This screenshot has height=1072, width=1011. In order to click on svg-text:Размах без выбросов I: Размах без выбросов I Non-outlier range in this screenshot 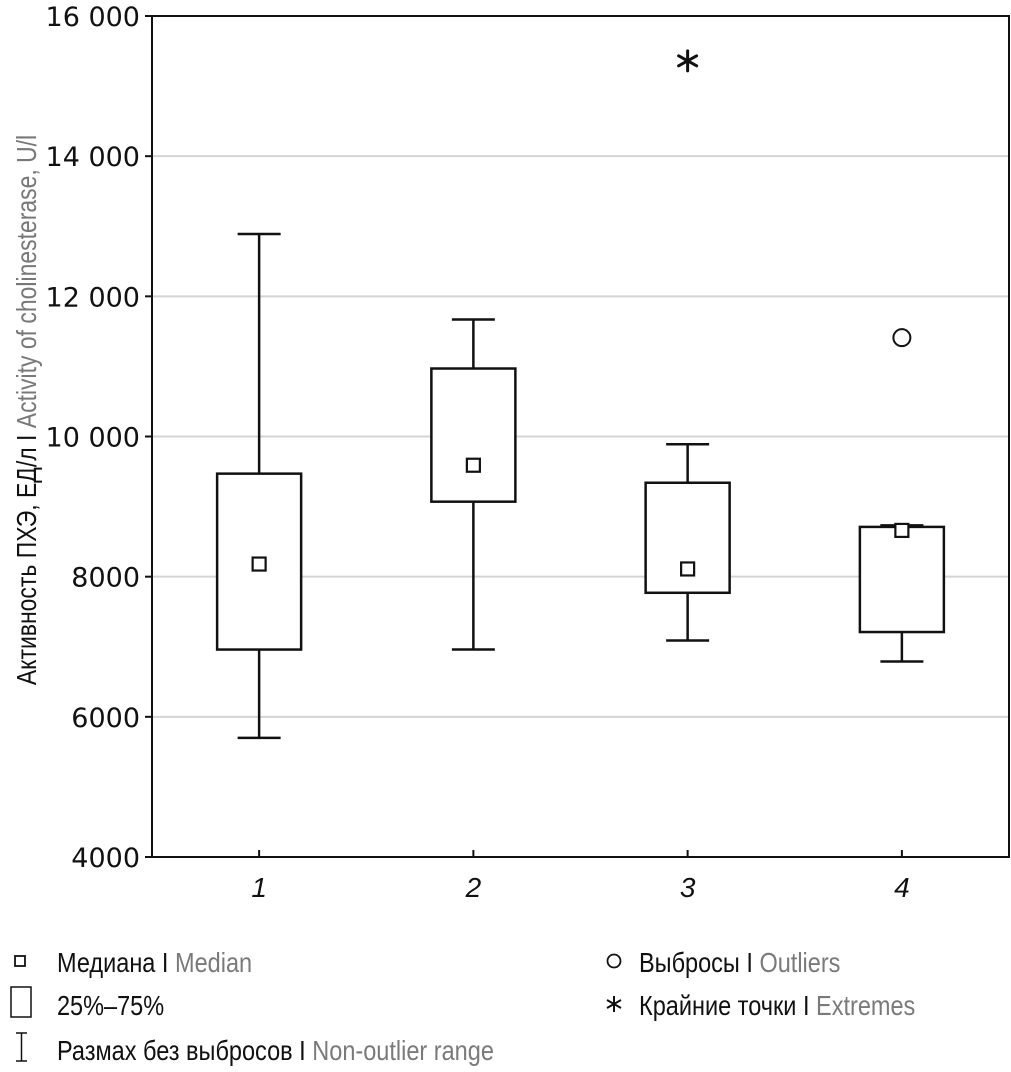, I will do `click(275, 1051)`.